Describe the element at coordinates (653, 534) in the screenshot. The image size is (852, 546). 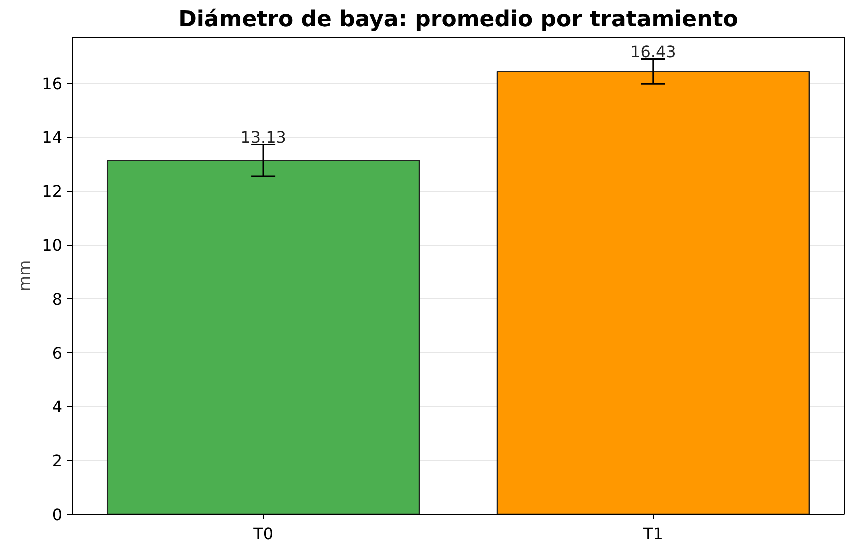
I see `x-tick-label: T1` at that location.